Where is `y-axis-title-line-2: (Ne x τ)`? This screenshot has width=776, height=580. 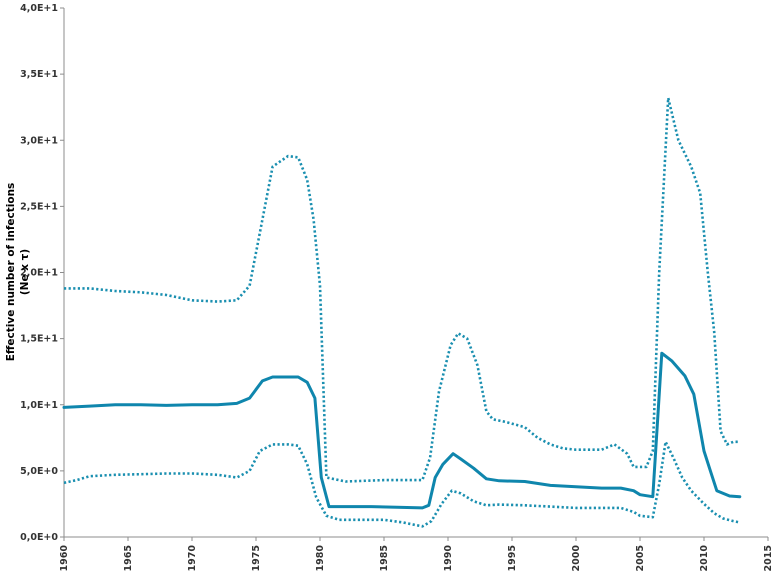
y-axis-title-line-2: (Ne x τ) is located at coordinates (25, 272).